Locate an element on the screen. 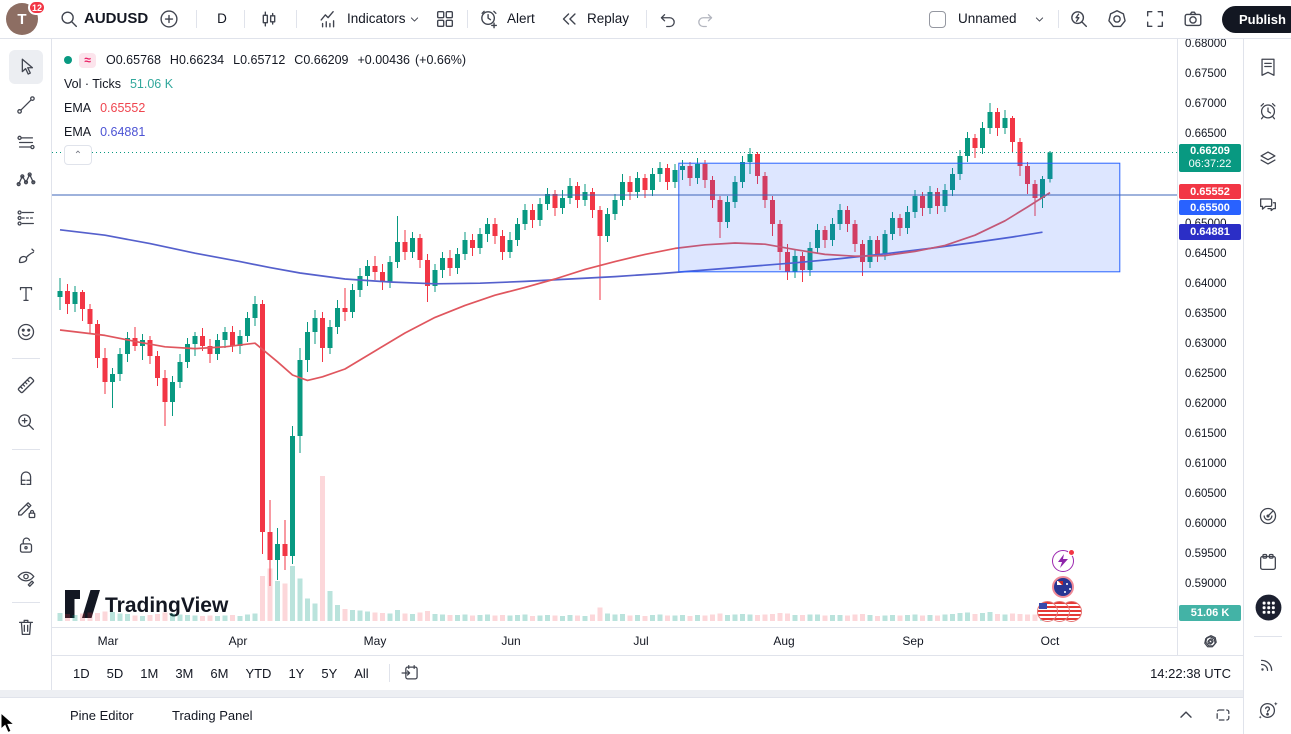 Image resolution: width=1291 pixels, height=734 pixels. interval-button: D is located at coordinates (222, 18).